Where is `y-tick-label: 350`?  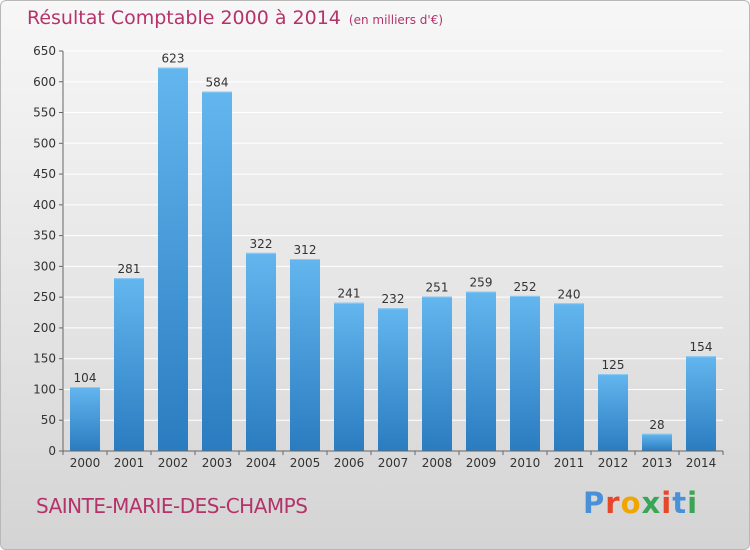
y-tick-label: 350 is located at coordinates (44, 236).